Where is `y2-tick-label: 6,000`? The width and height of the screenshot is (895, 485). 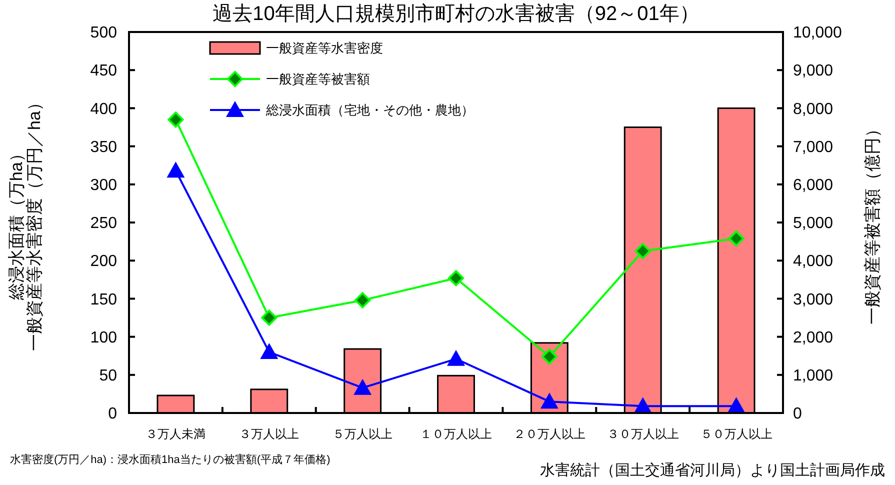
y2-tick-label: 6,000 is located at coordinates (813, 185).